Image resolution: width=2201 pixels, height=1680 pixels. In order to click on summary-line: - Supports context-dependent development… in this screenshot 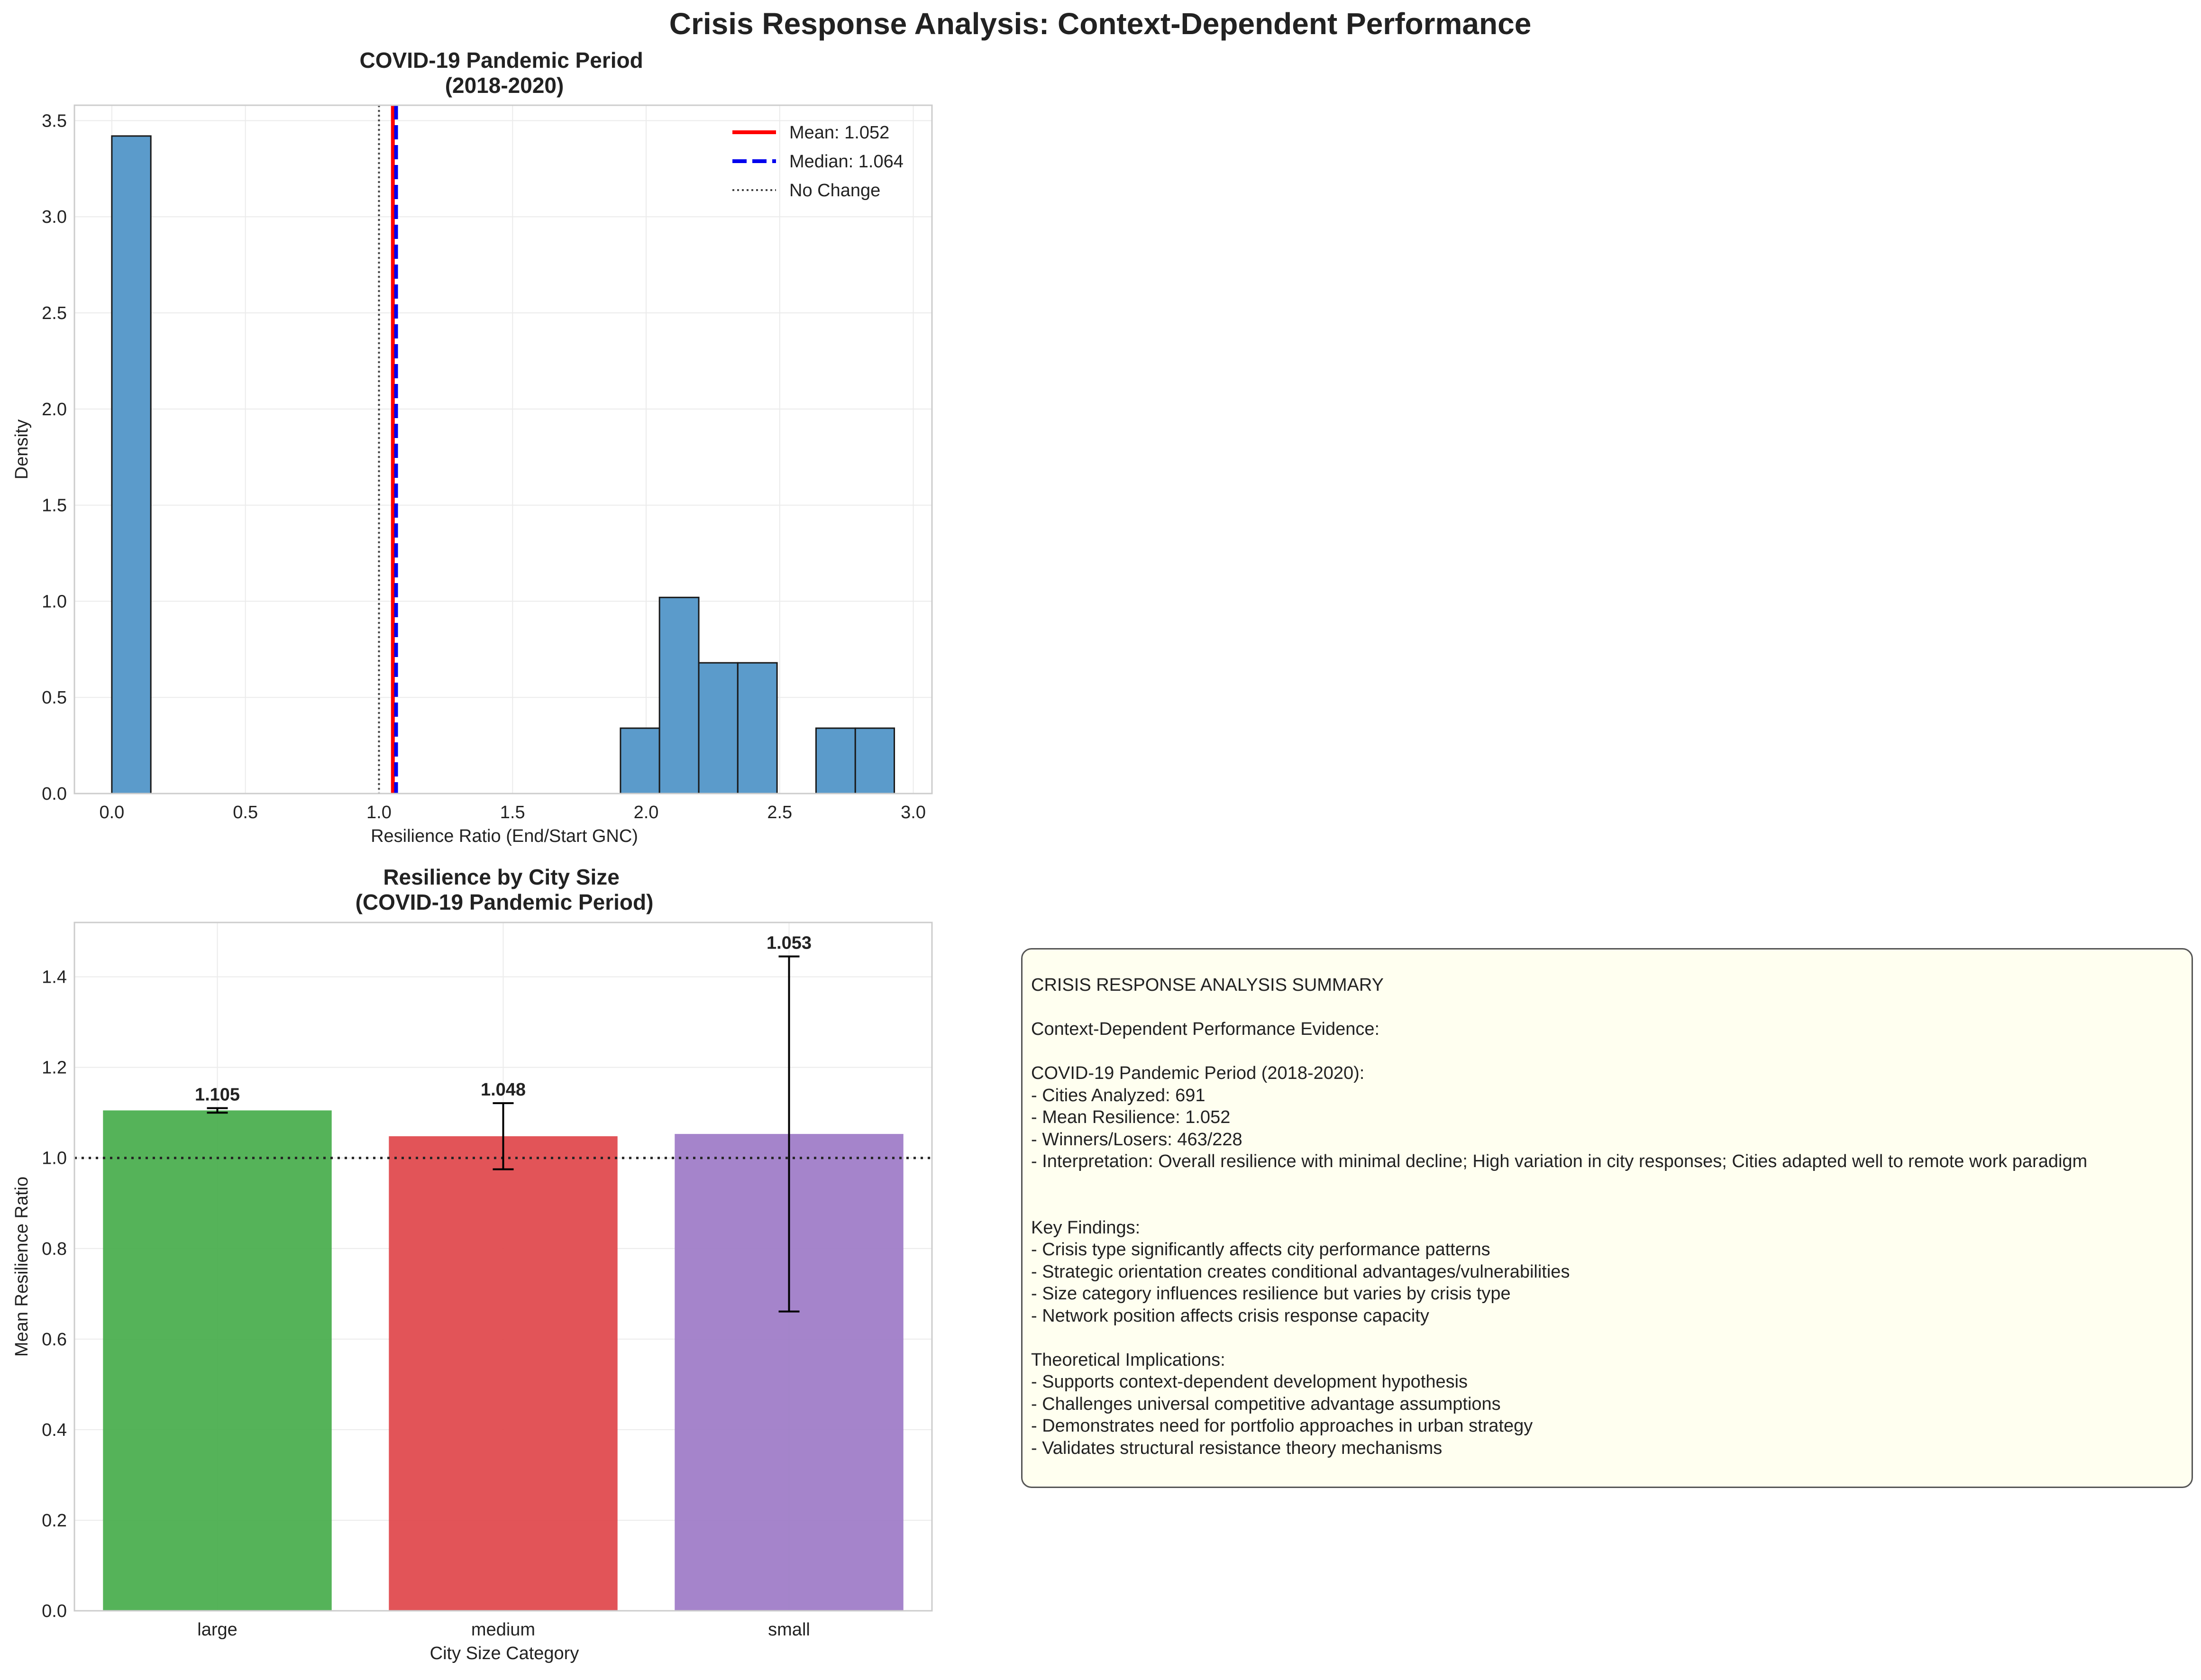, I will do `click(1249, 1382)`.